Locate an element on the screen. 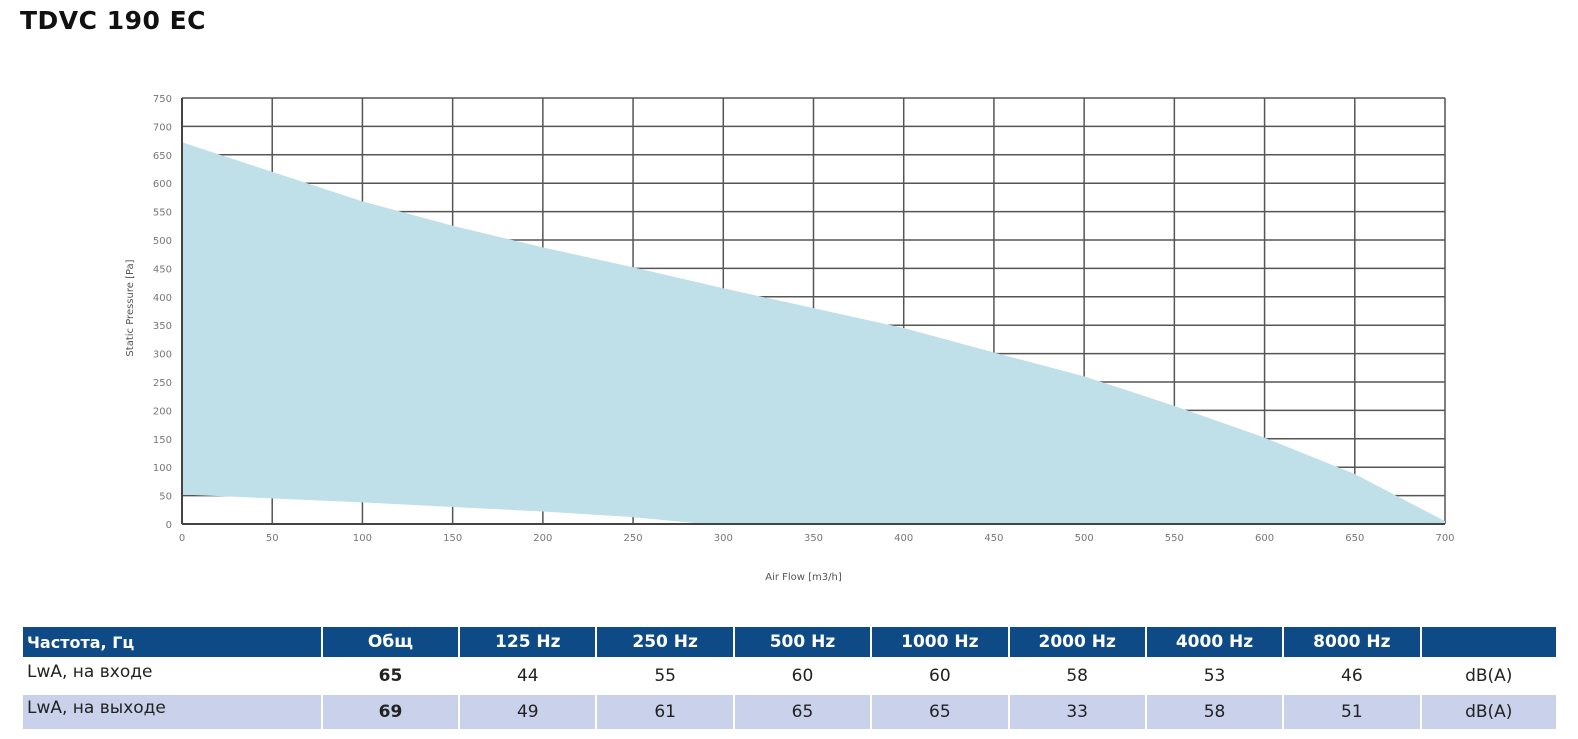 This screenshot has height=739, width=1578. x-tick-label: 200 is located at coordinates (542, 538).